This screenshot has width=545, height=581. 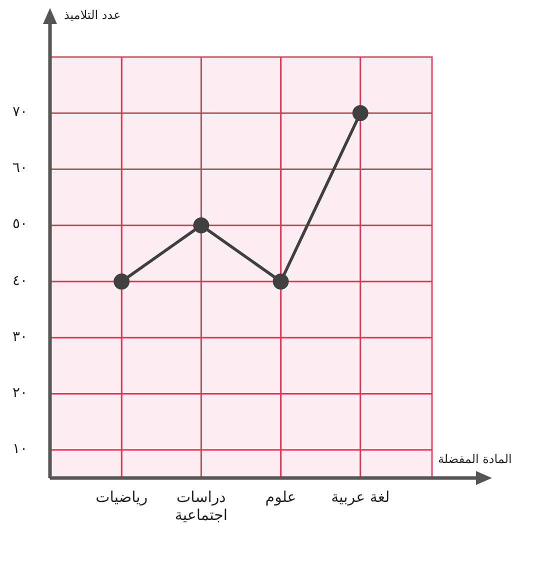 What do you see at coordinates (20, 168) in the screenshot?
I see `y-tick-label: ٦٠` at bounding box center [20, 168].